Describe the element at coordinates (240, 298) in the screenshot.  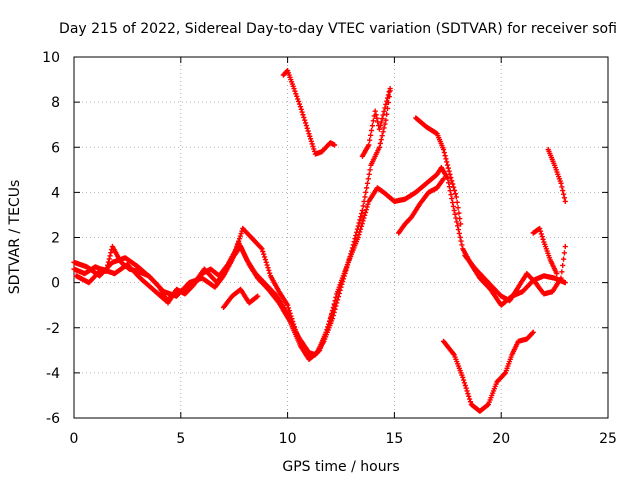
I see `series-track-l` at that location.